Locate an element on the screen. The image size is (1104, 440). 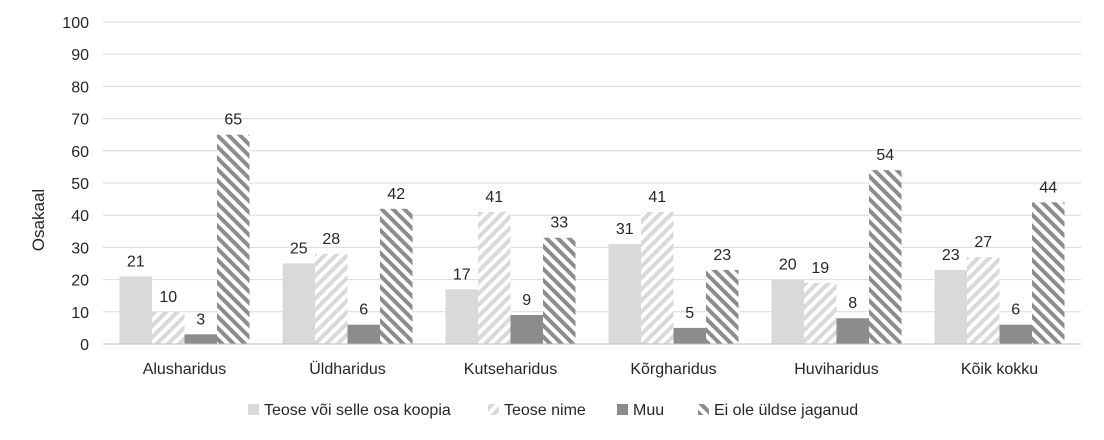
legend-label: Teose või selle osa koopia is located at coordinates (357, 410).